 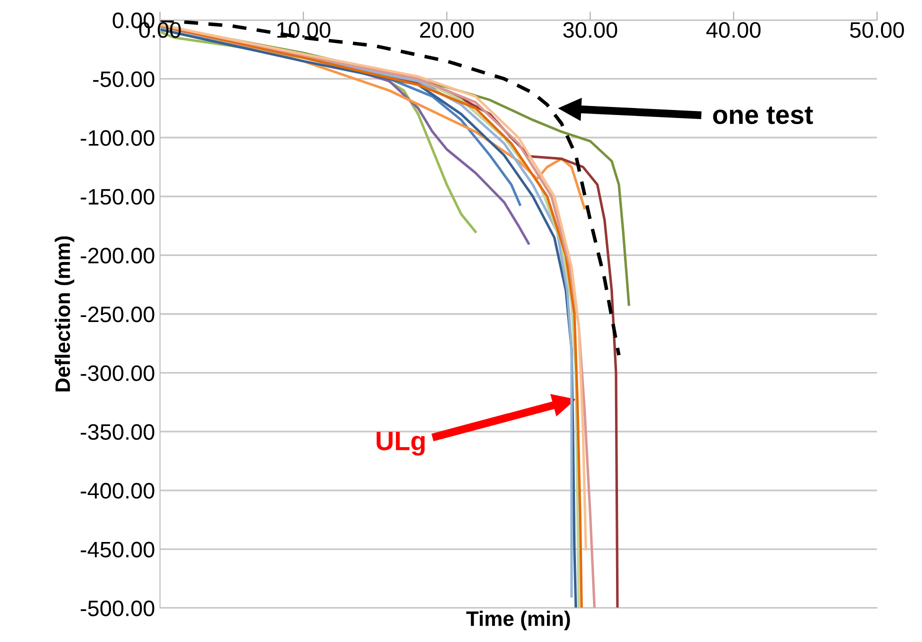 I want to click on x-axis-title: Time (min), so click(x=518, y=620).